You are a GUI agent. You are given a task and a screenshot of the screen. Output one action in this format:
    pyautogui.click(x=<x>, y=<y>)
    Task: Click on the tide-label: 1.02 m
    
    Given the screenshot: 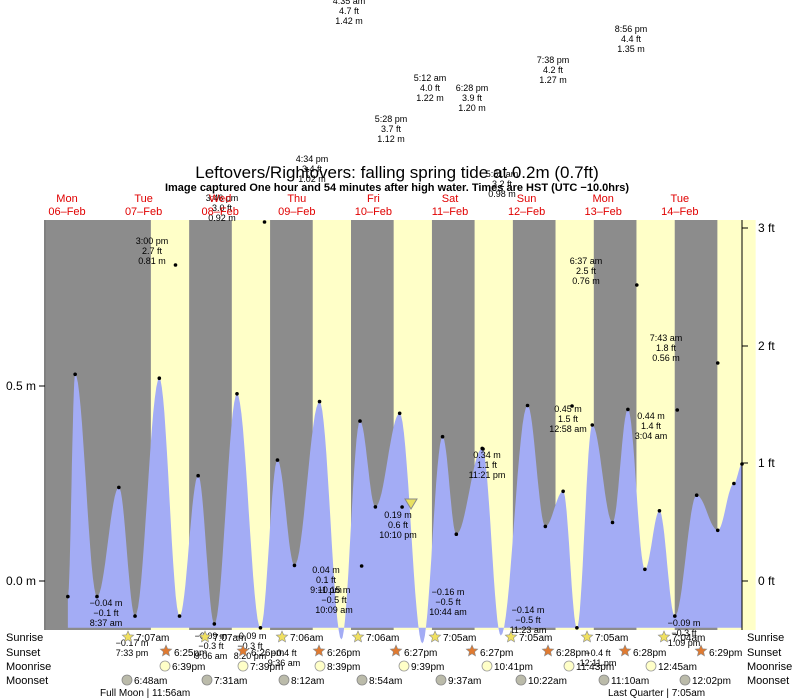 What is the action you would take?
    pyautogui.click(x=312, y=179)
    